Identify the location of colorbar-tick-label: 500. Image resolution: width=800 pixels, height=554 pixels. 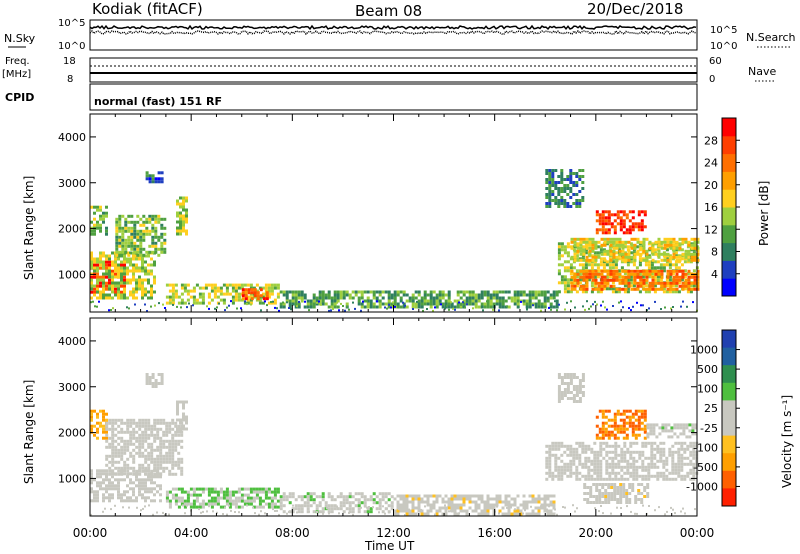
(707, 369).